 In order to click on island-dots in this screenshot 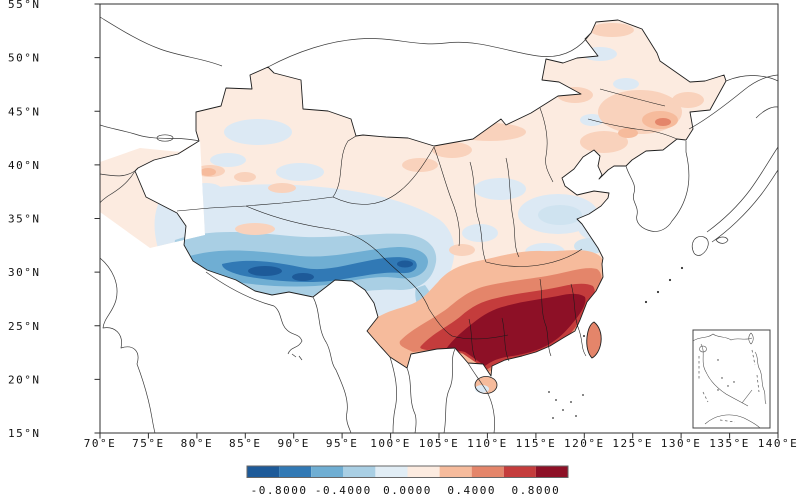, I will do `click(616, 342)`.